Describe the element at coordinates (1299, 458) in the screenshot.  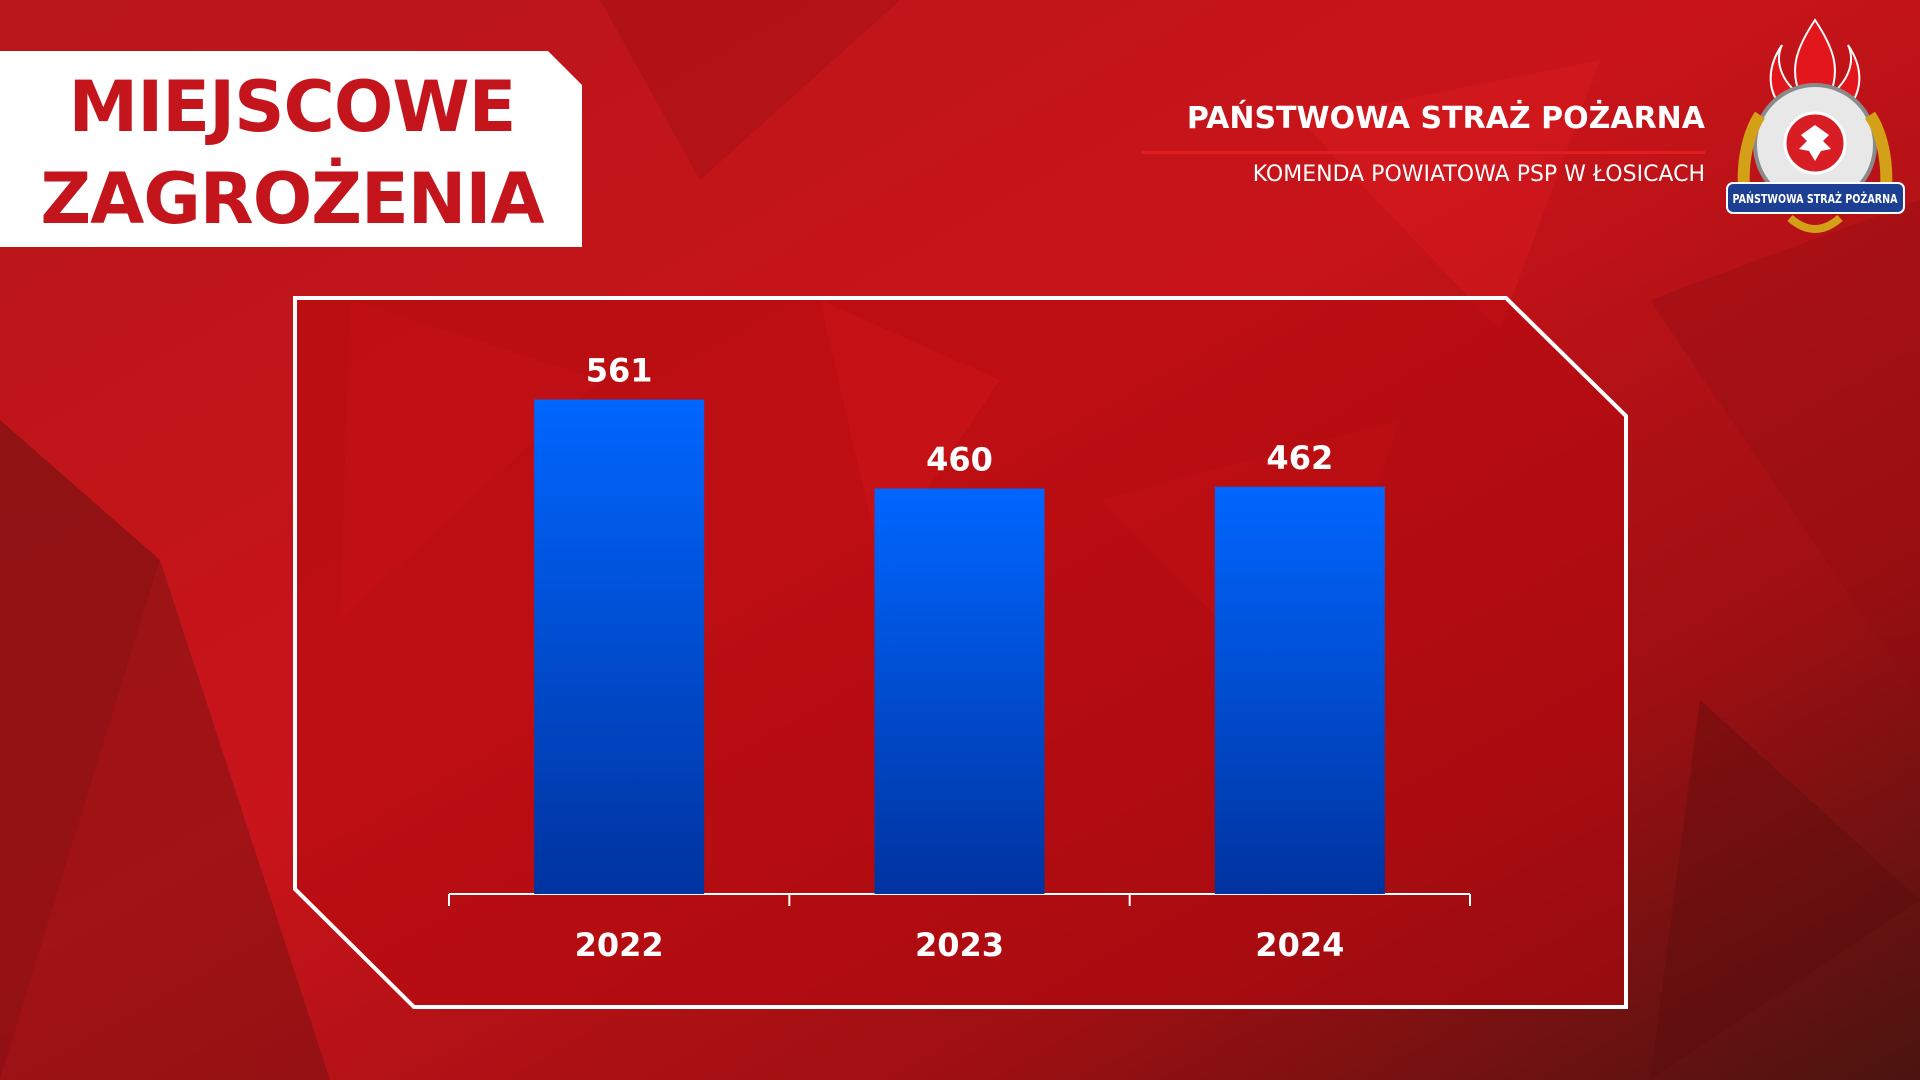
I see `value-label: 462` at that location.